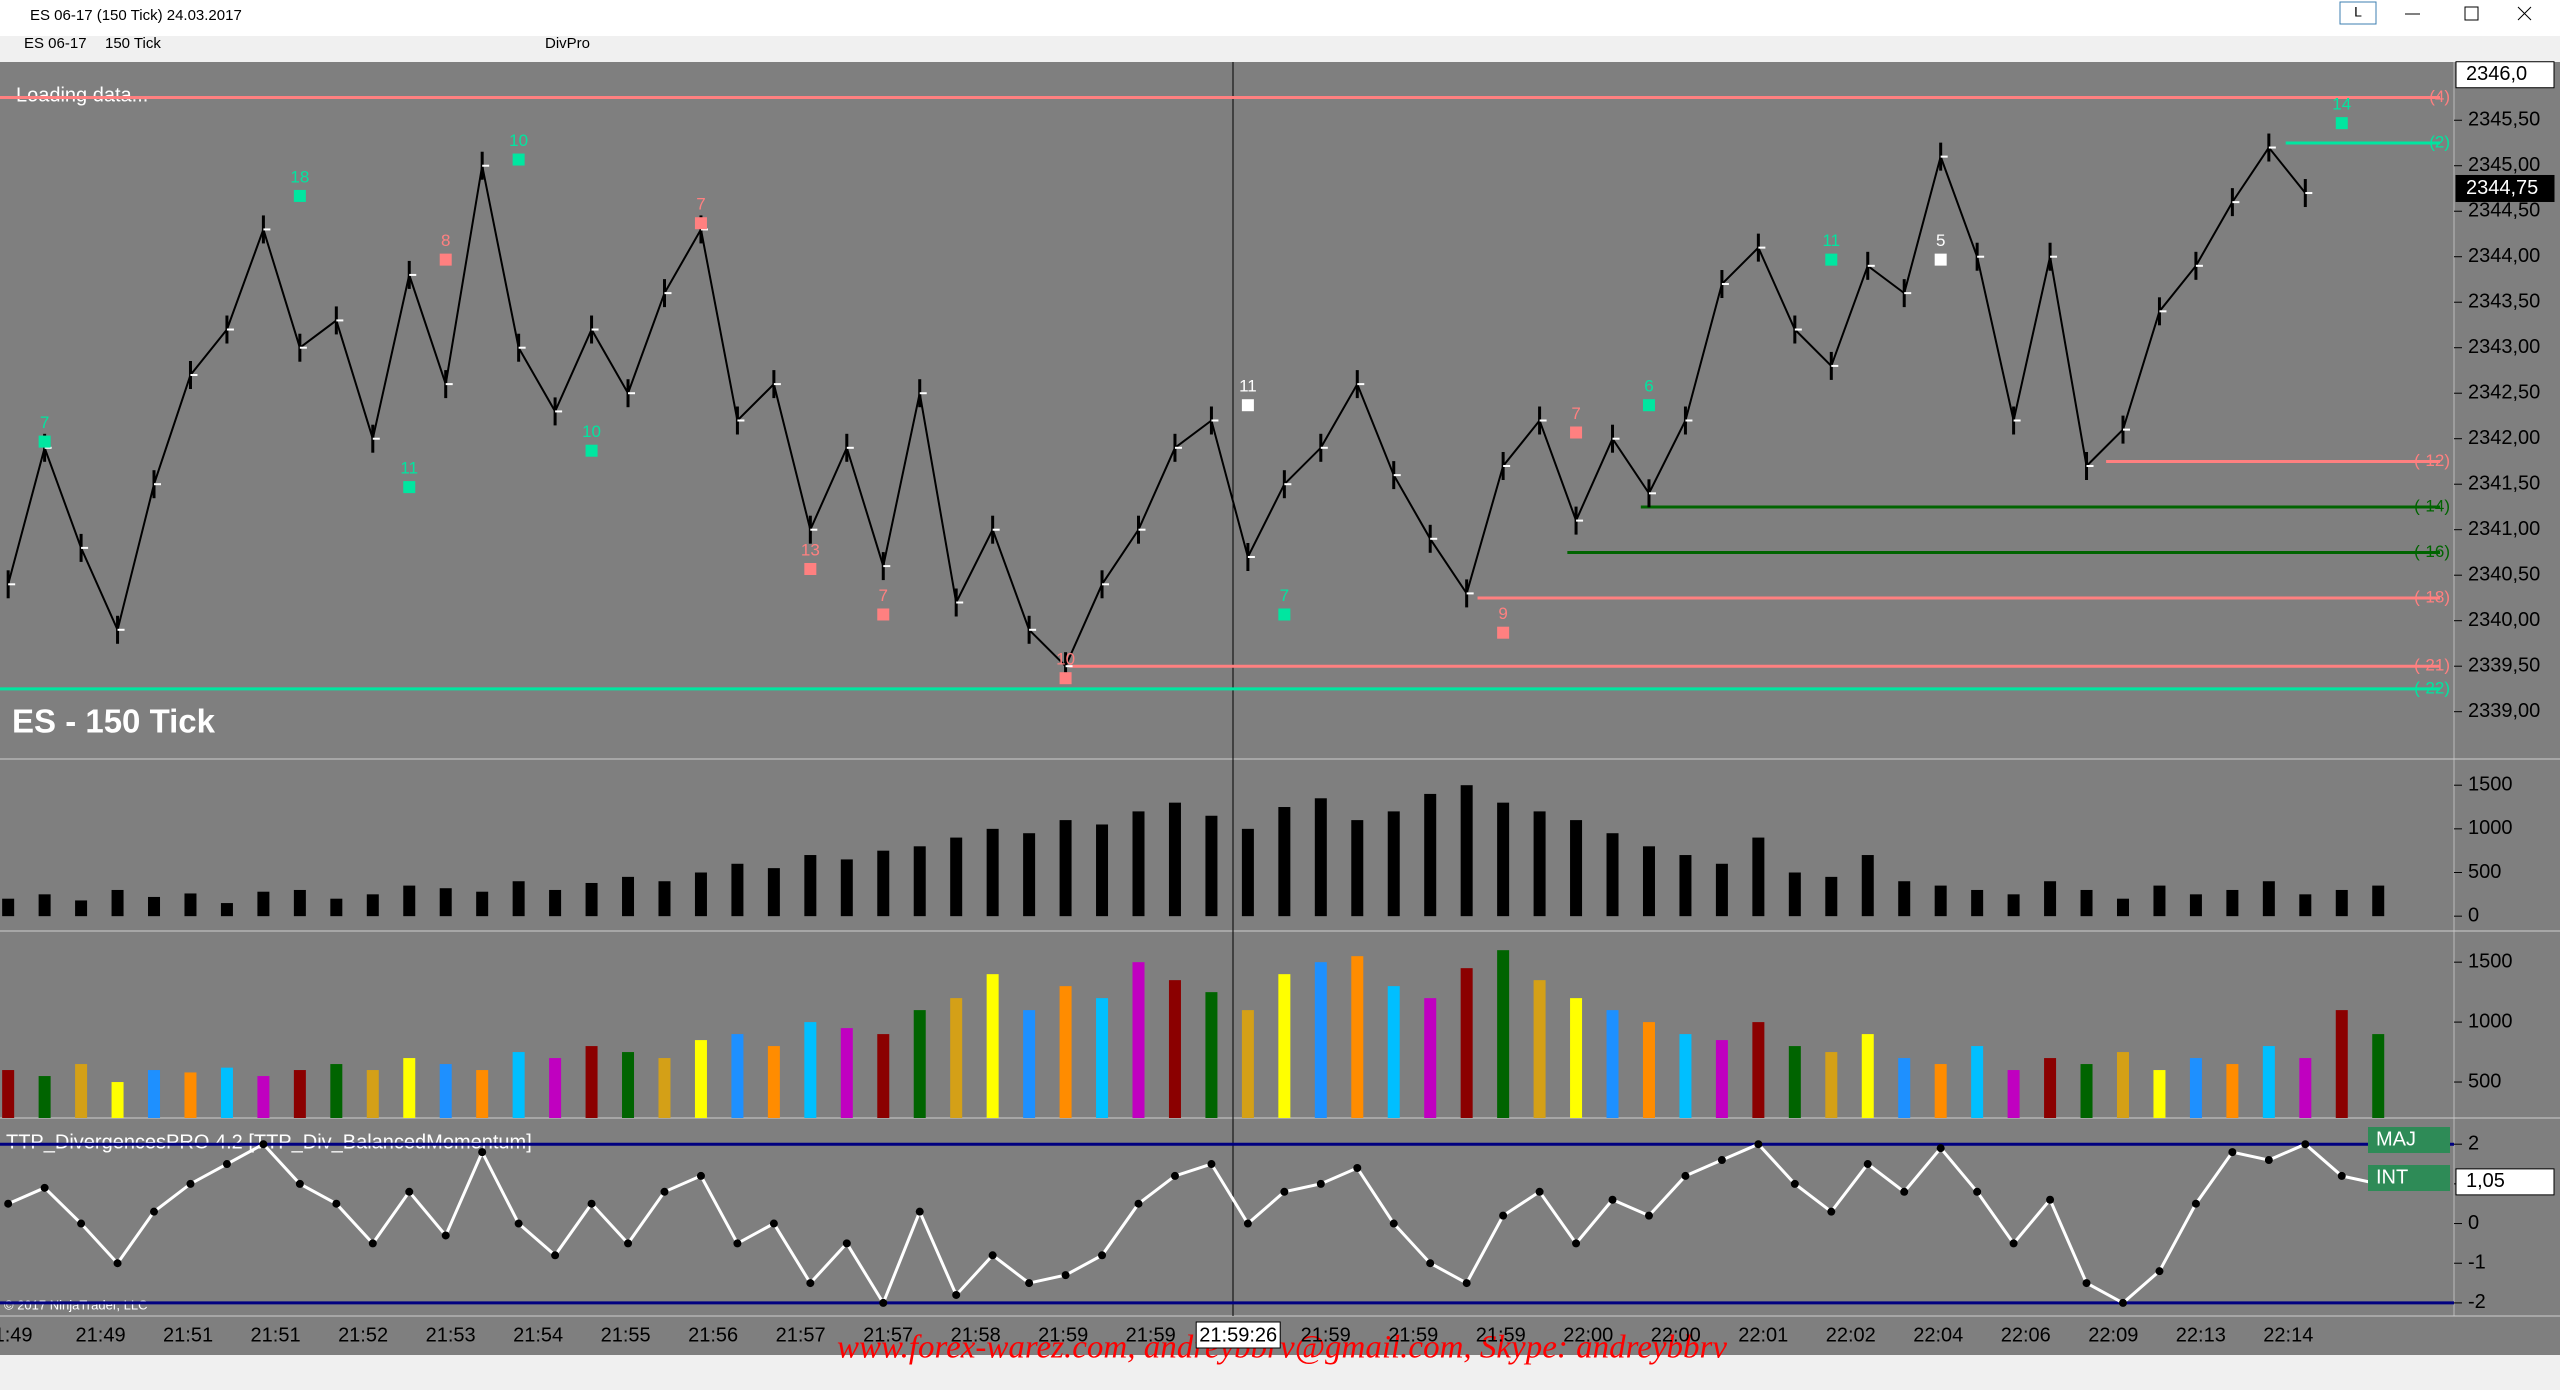 The image size is (2560, 1390). Describe the element at coordinates (2504, 165) in the screenshot. I see `y-tick-label: 2345,00` at that location.